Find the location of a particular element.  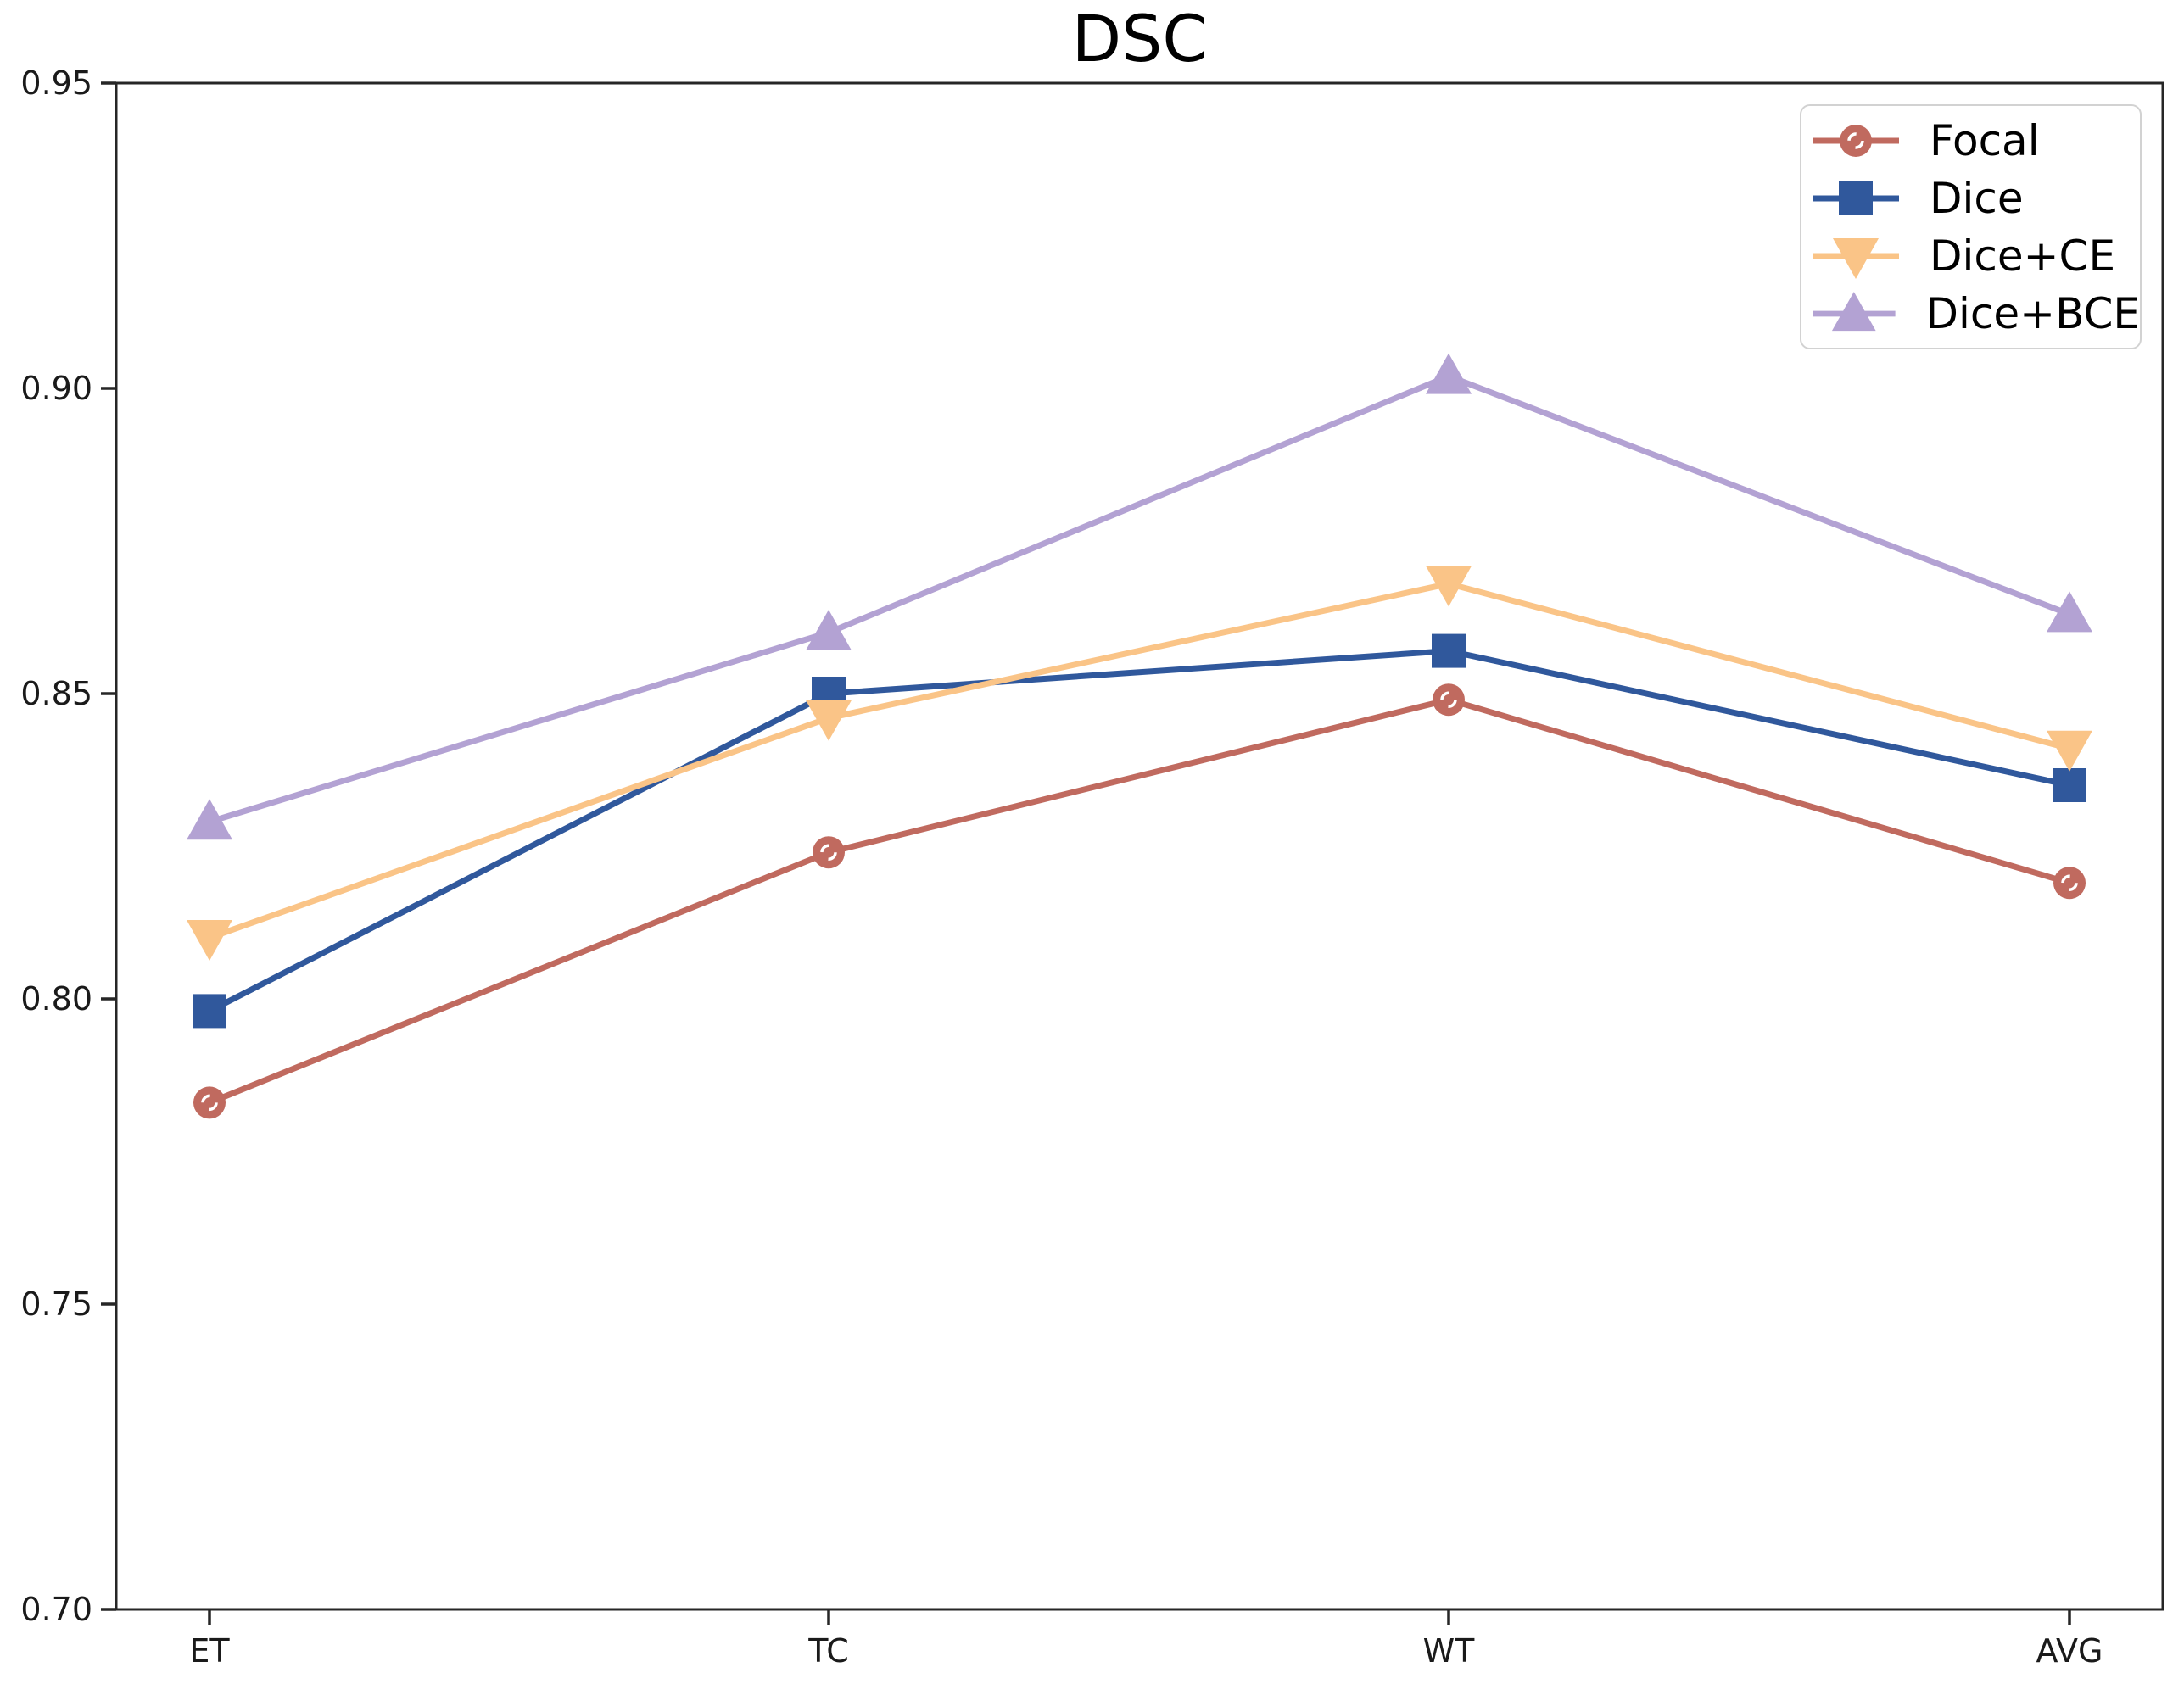

legend-swatch-dice-ce is located at coordinates (1856, 258).